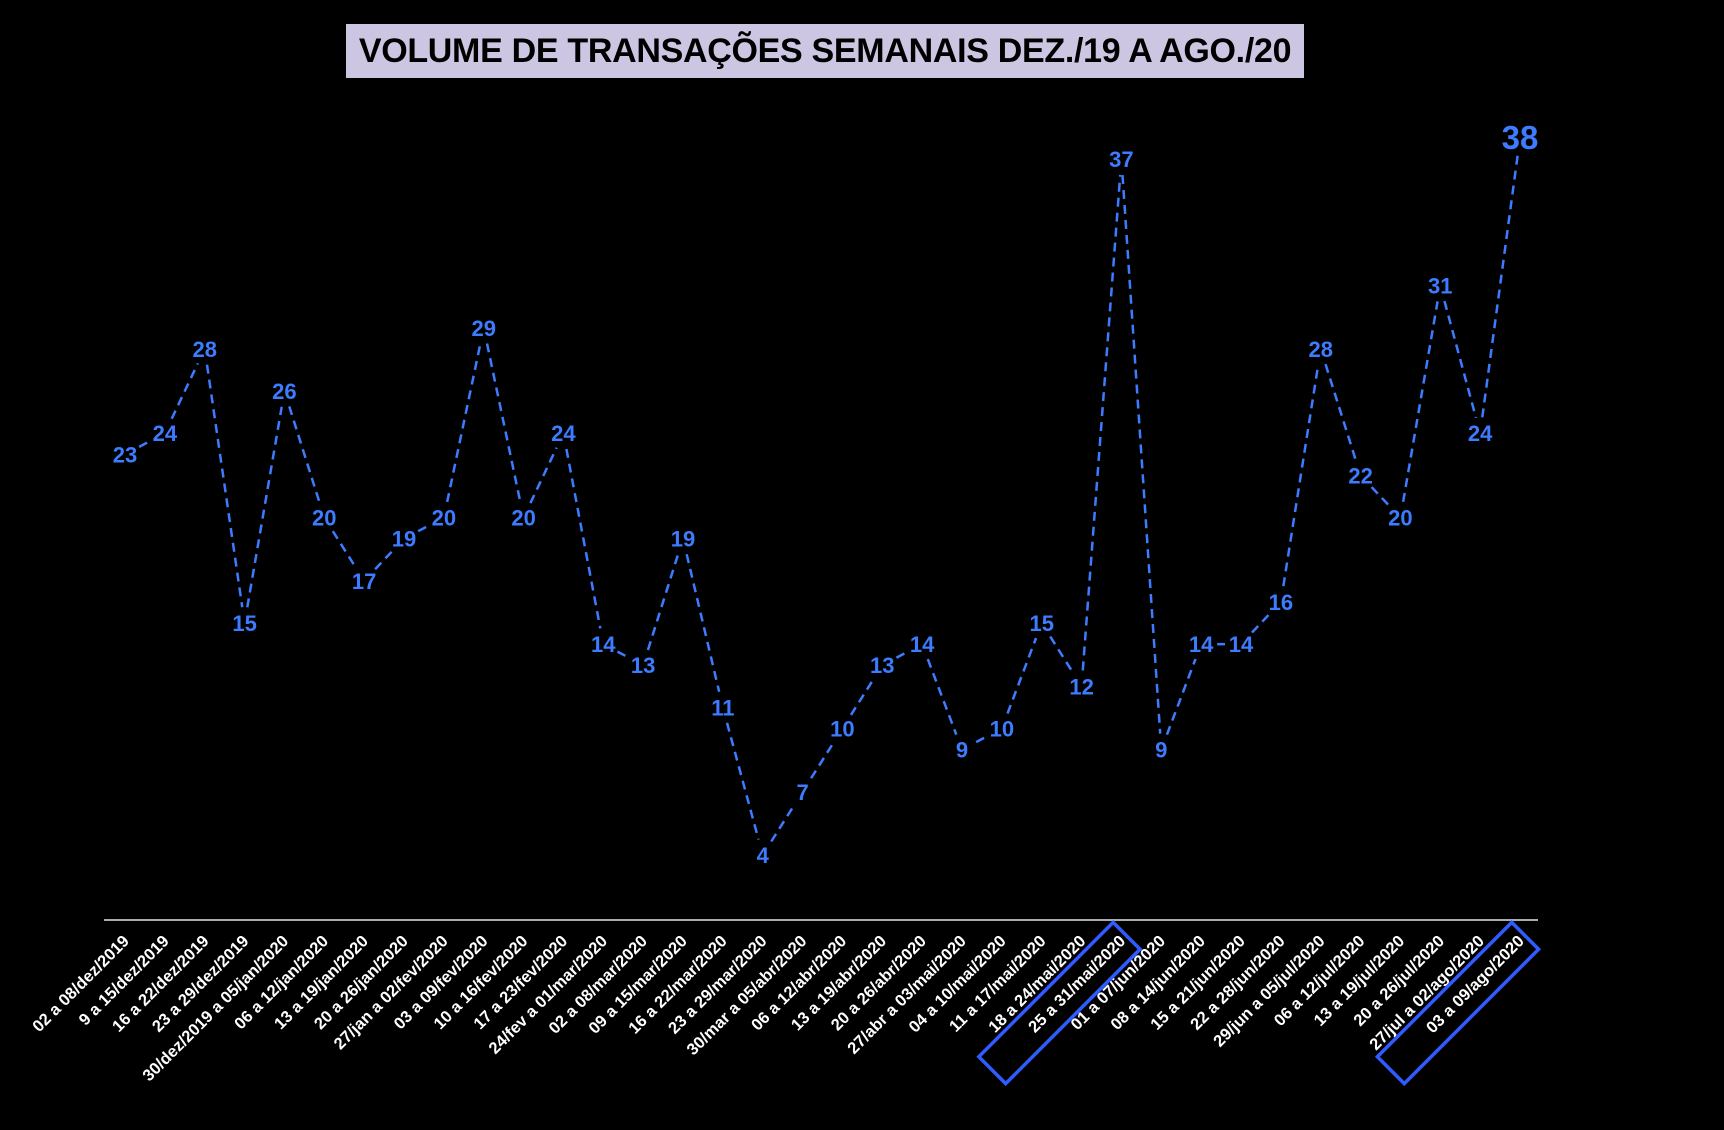 The image size is (1724, 1130). I want to click on data-label: 26, so click(284, 391).